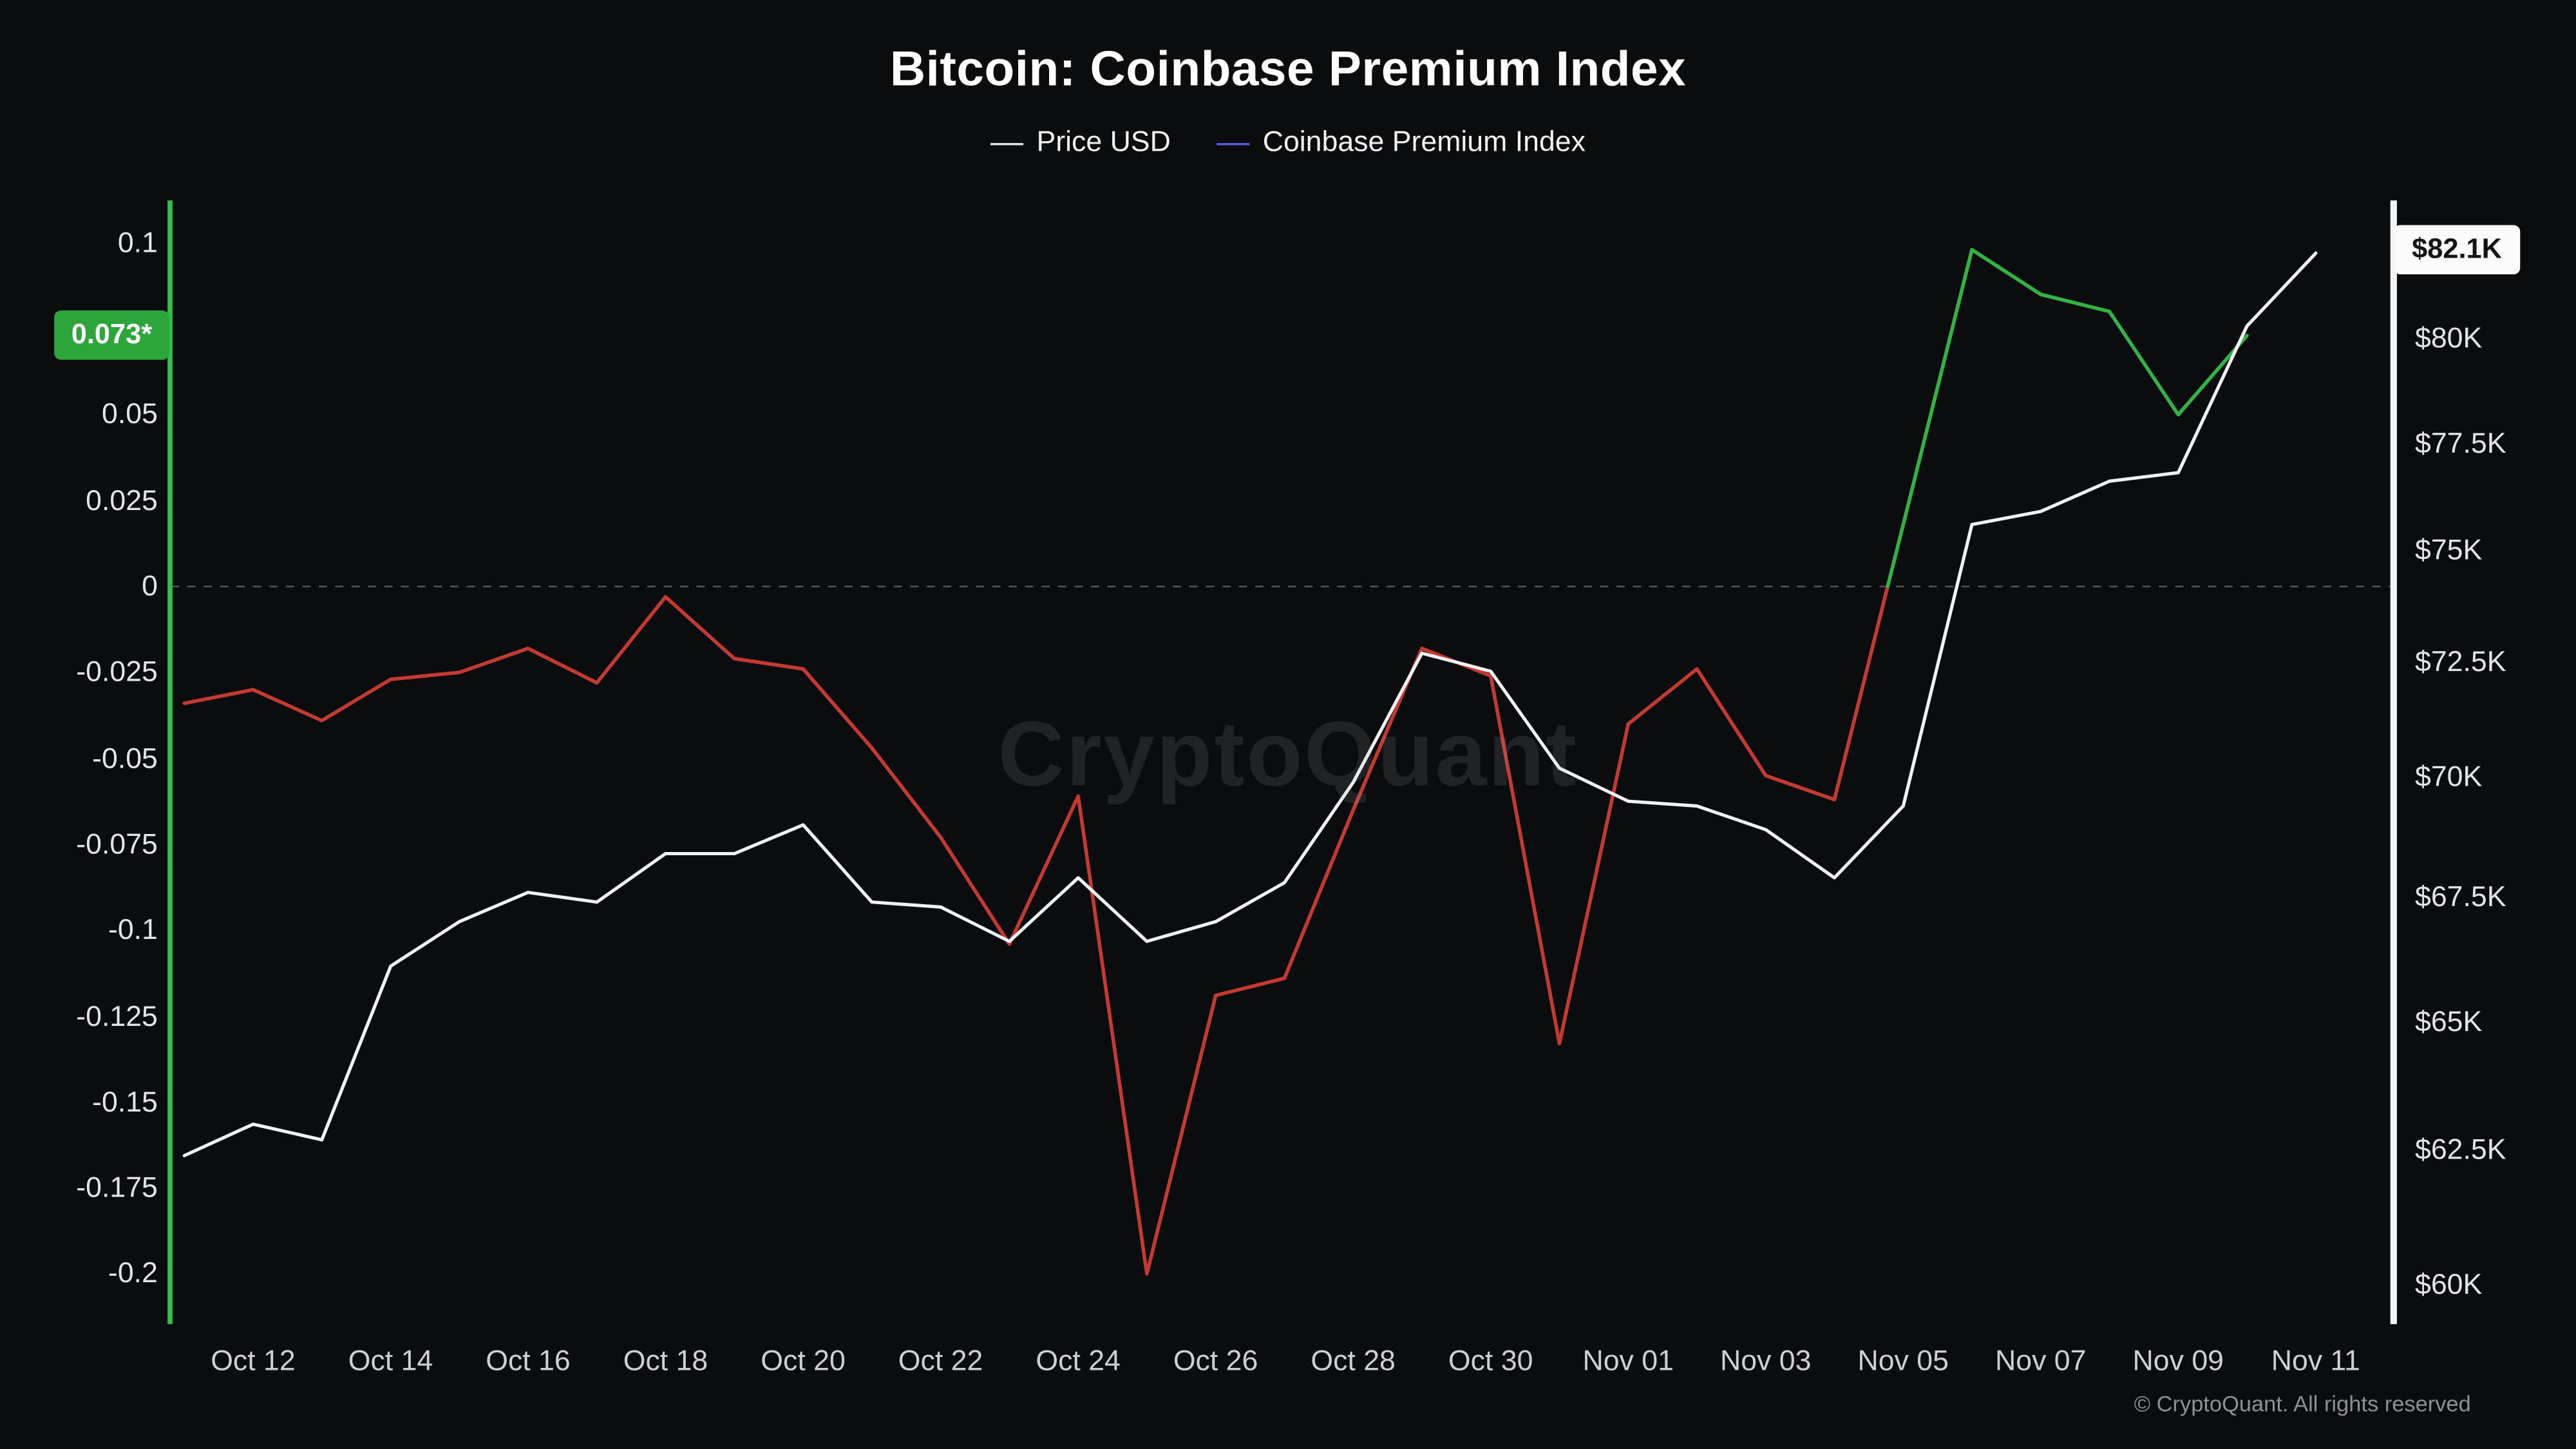 The image size is (2576, 1449). I want to click on left-axis-line, so click(170, 762).